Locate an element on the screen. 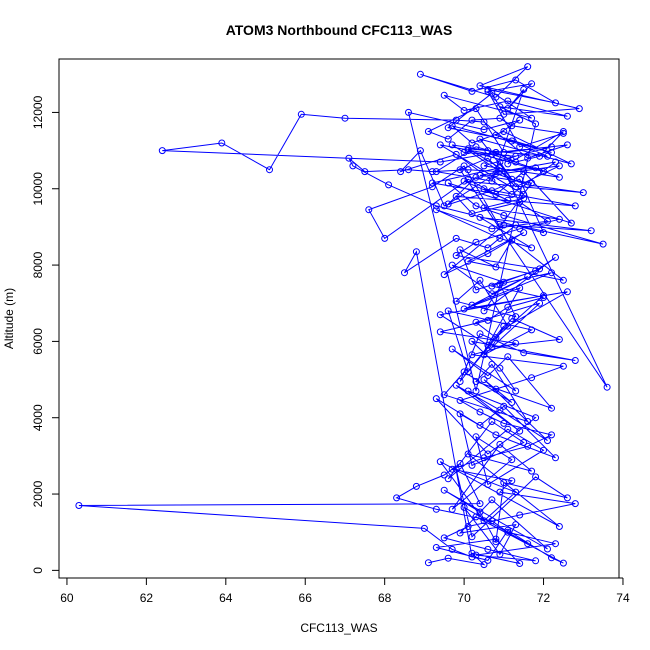  y-tick-label: 4000 is located at coordinates (38, 417).